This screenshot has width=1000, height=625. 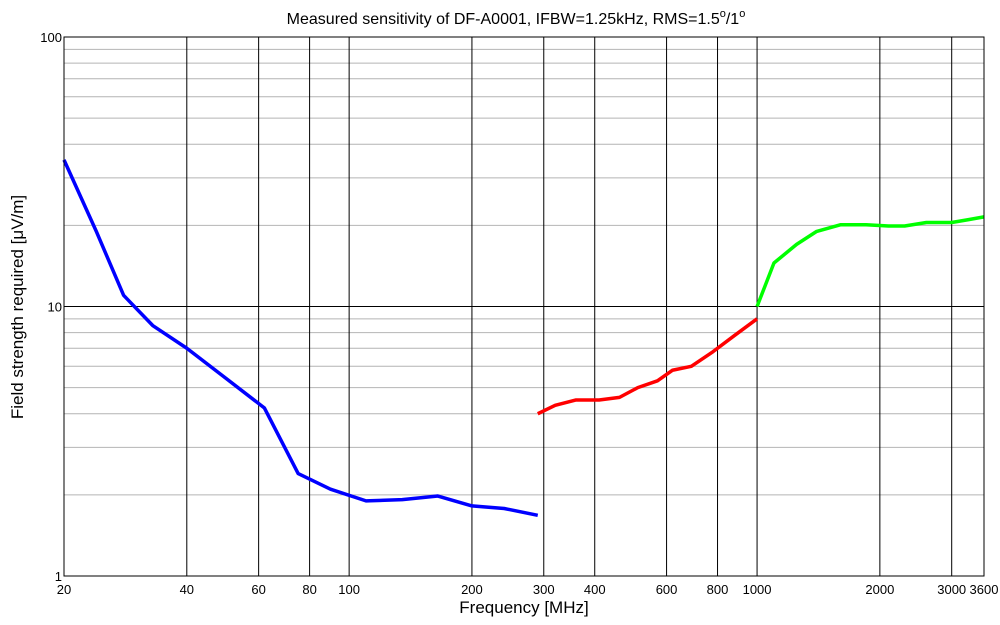 I want to click on x-tick-label: 3000, so click(x=951, y=589).